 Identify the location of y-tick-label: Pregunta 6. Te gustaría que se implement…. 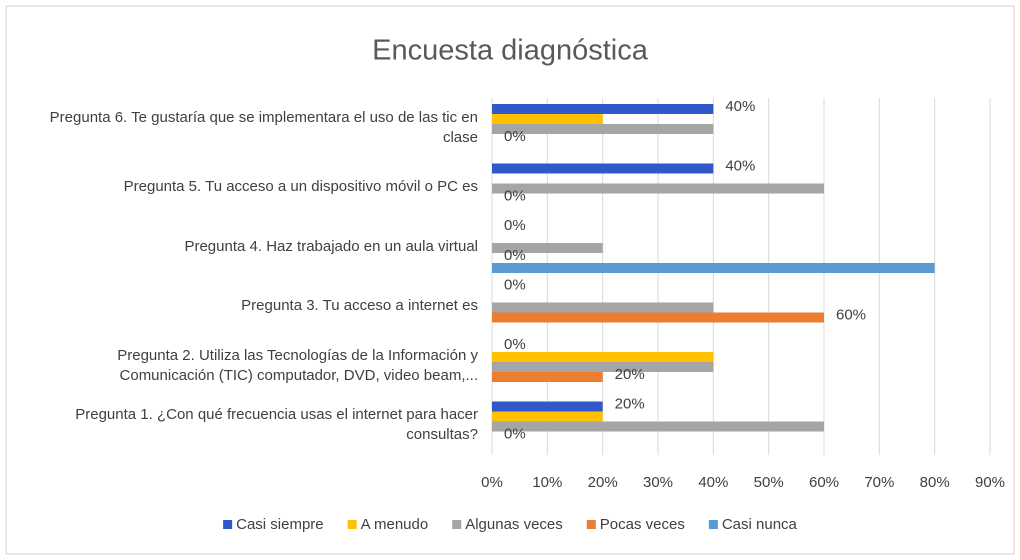
(263, 127).